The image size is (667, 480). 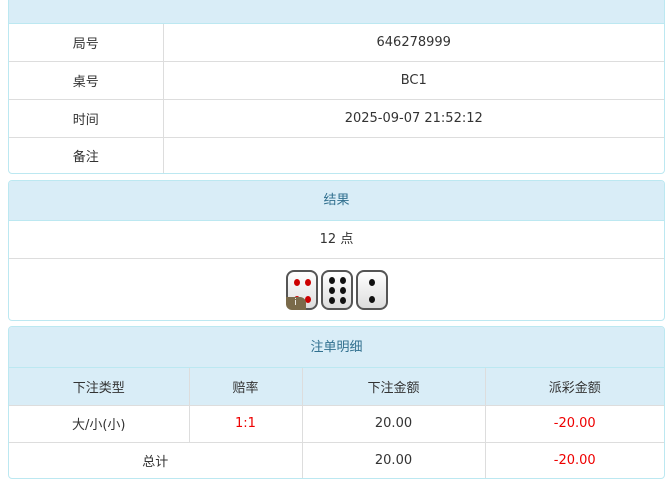 I want to click on row-label: 备注, so click(x=86, y=154).